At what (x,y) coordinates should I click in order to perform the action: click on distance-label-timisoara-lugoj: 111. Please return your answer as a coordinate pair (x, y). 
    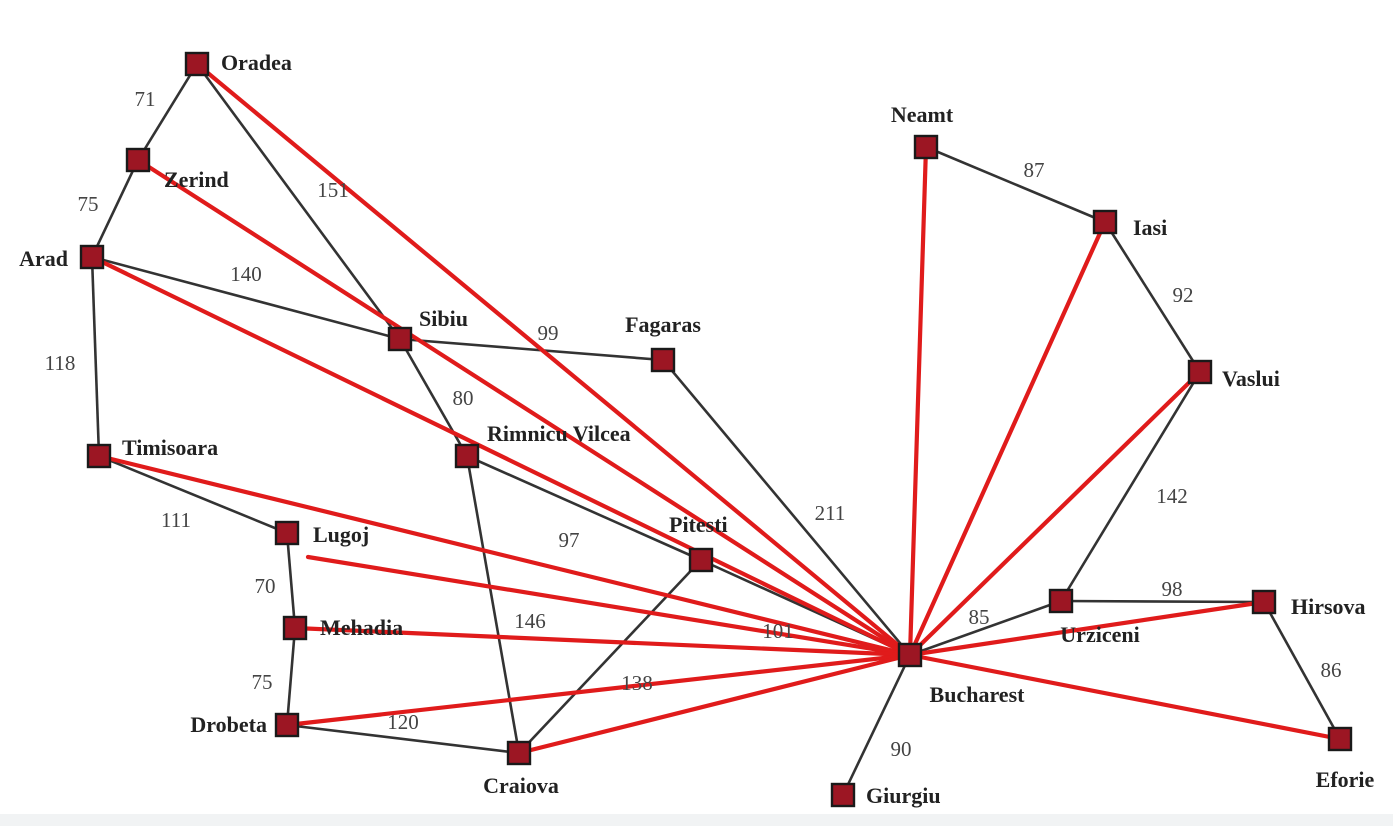
    Looking at the image, I should click on (176, 520).